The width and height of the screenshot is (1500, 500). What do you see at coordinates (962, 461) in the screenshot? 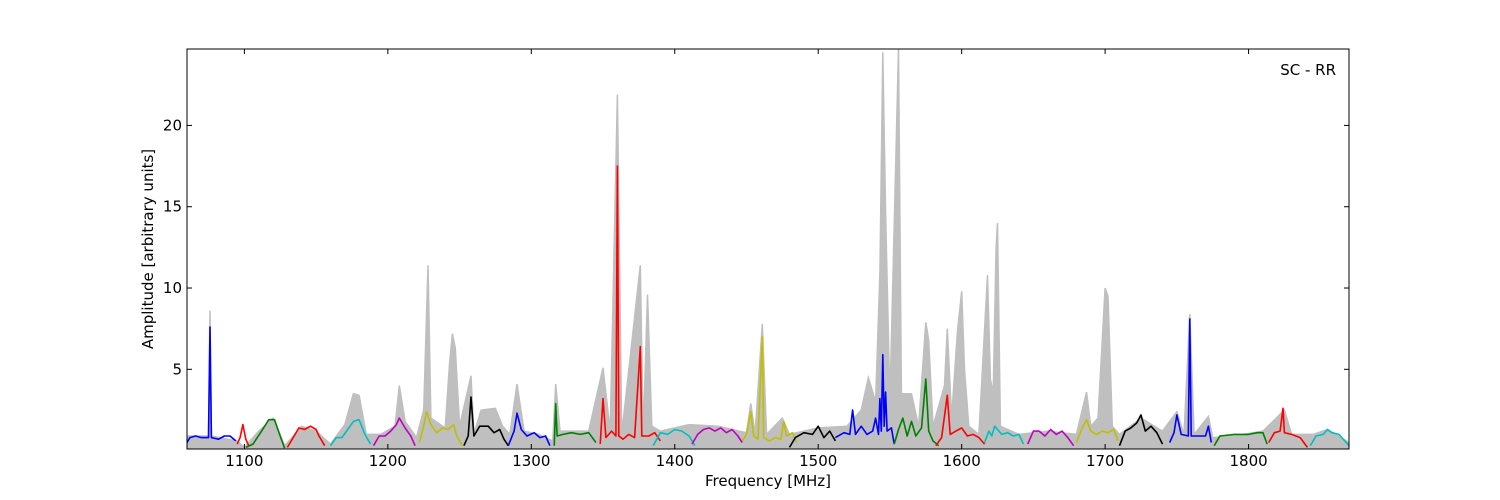
I see `x-tick-label: 1600` at bounding box center [962, 461].